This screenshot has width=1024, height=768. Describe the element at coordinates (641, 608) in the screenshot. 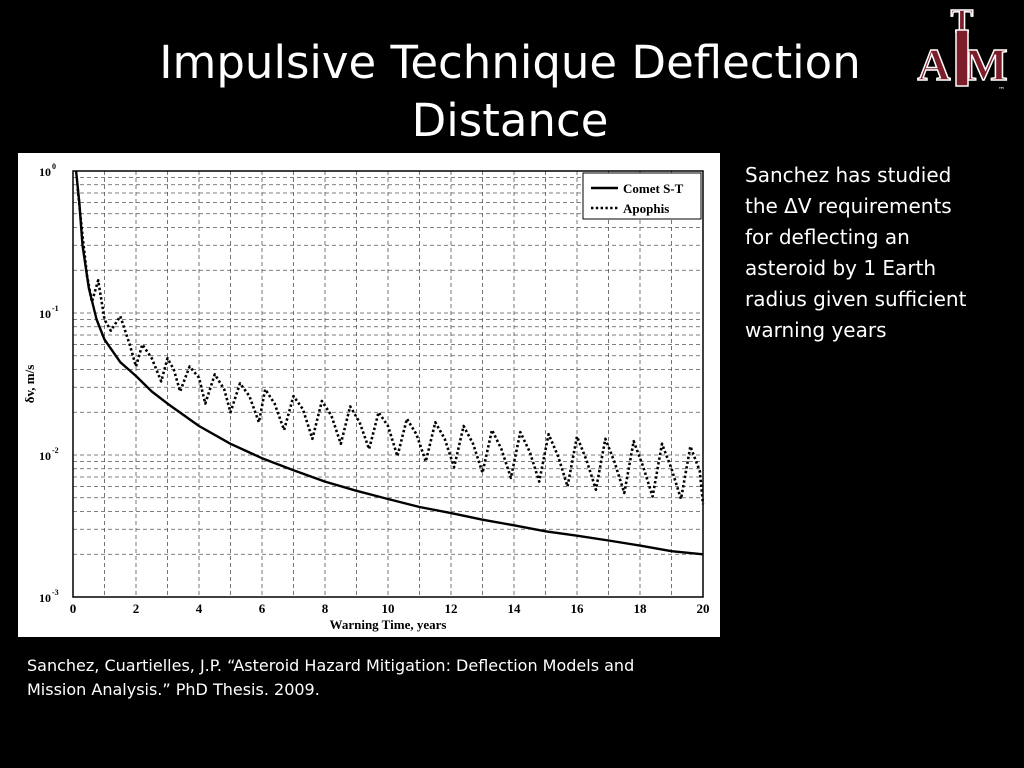

I see `x-tick-label: 18` at that location.